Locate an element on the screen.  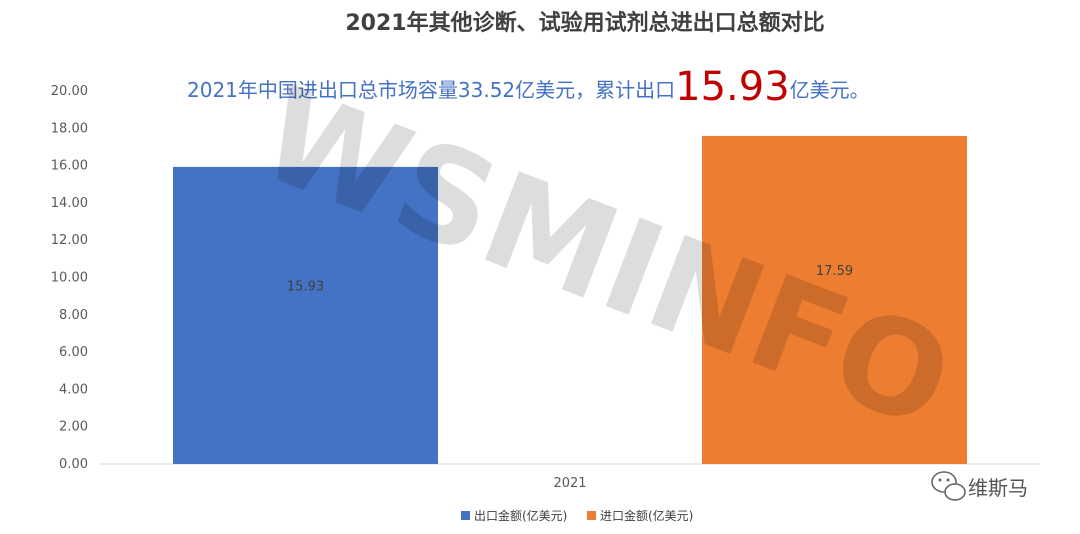
y-tick-label: 2.00 is located at coordinates (73, 427).